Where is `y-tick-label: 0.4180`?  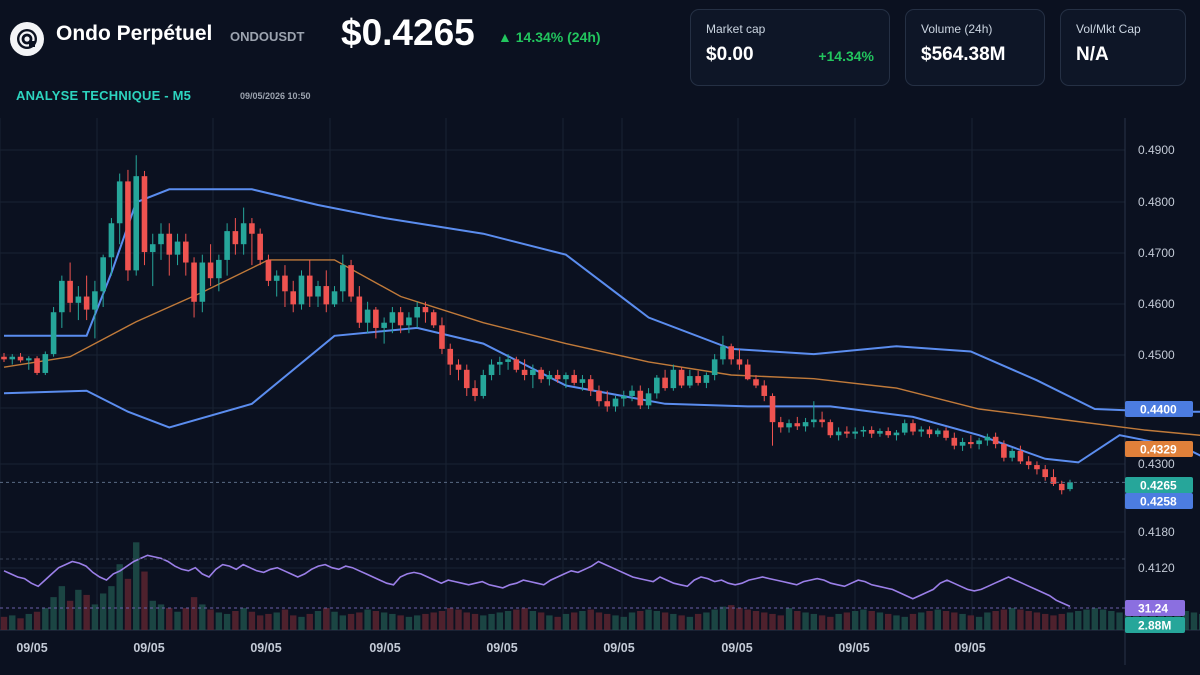 y-tick-label: 0.4180 is located at coordinates (1156, 532).